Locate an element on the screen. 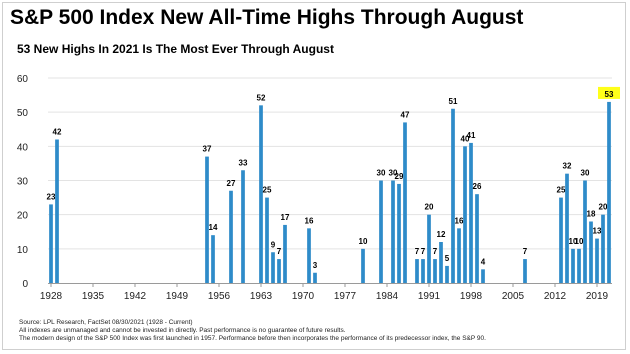 The image size is (630, 354). bar-data-label: 29 is located at coordinates (399, 176).